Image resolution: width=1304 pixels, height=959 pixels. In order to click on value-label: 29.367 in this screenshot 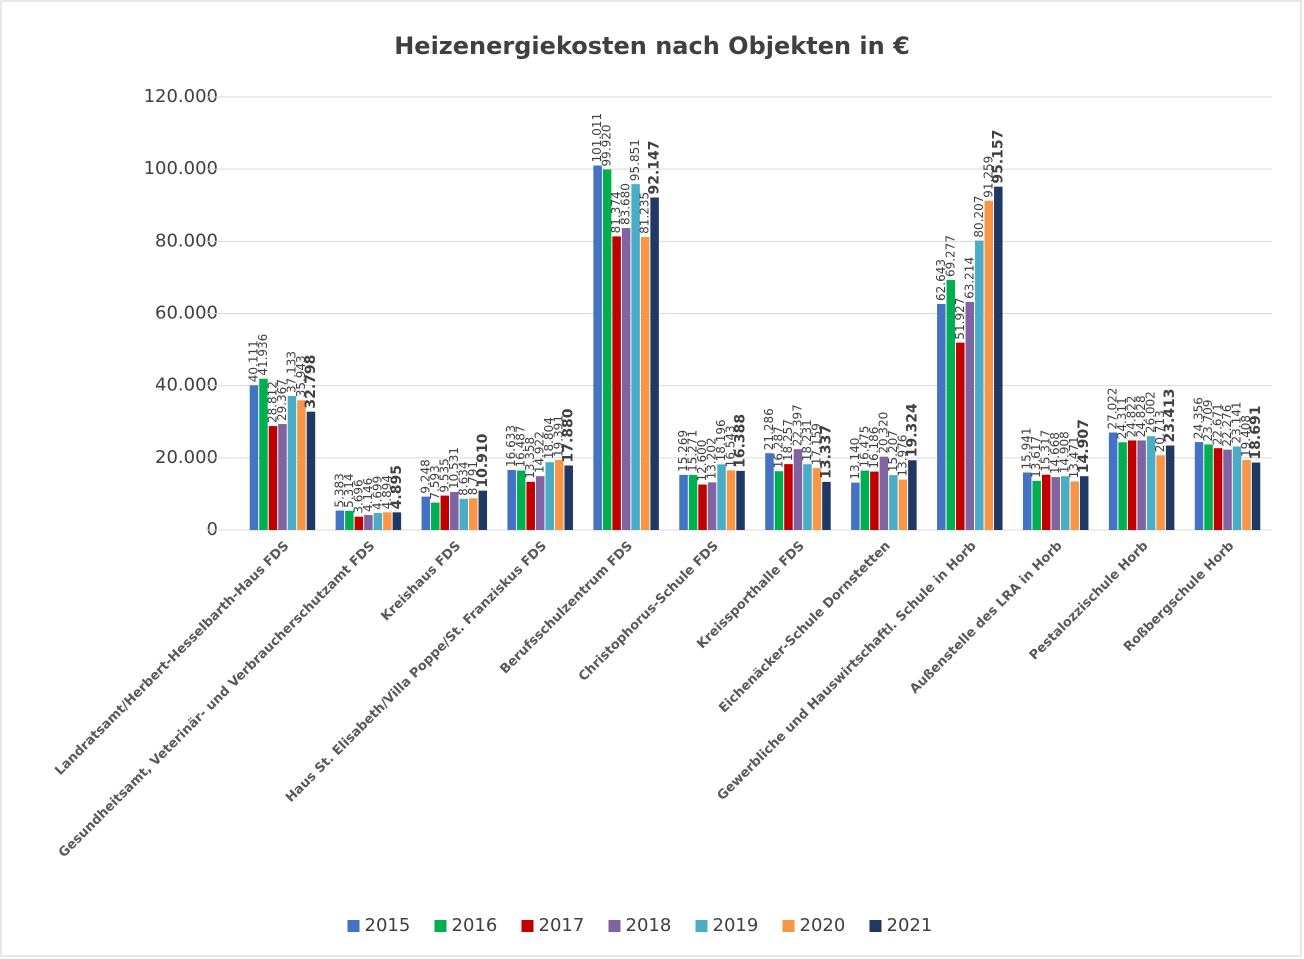, I will do `click(282, 400)`.